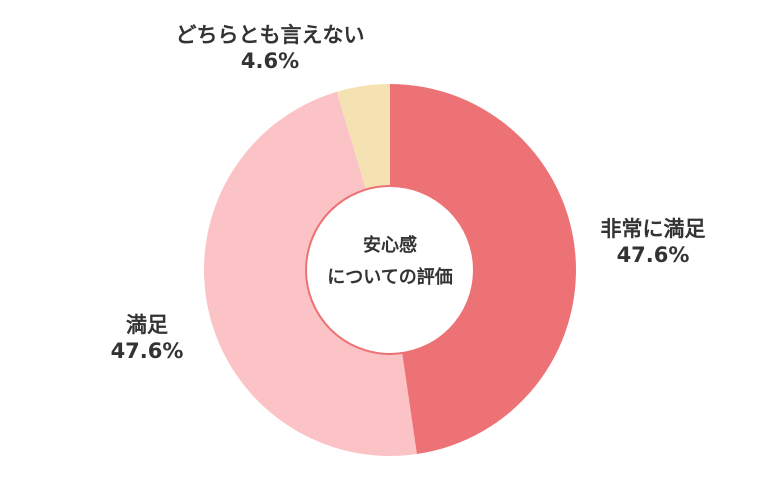 The width and height of the screenshot is (780, 500). I want to click on label-very-satisfied-value: 47.6%, so click(653, 255).